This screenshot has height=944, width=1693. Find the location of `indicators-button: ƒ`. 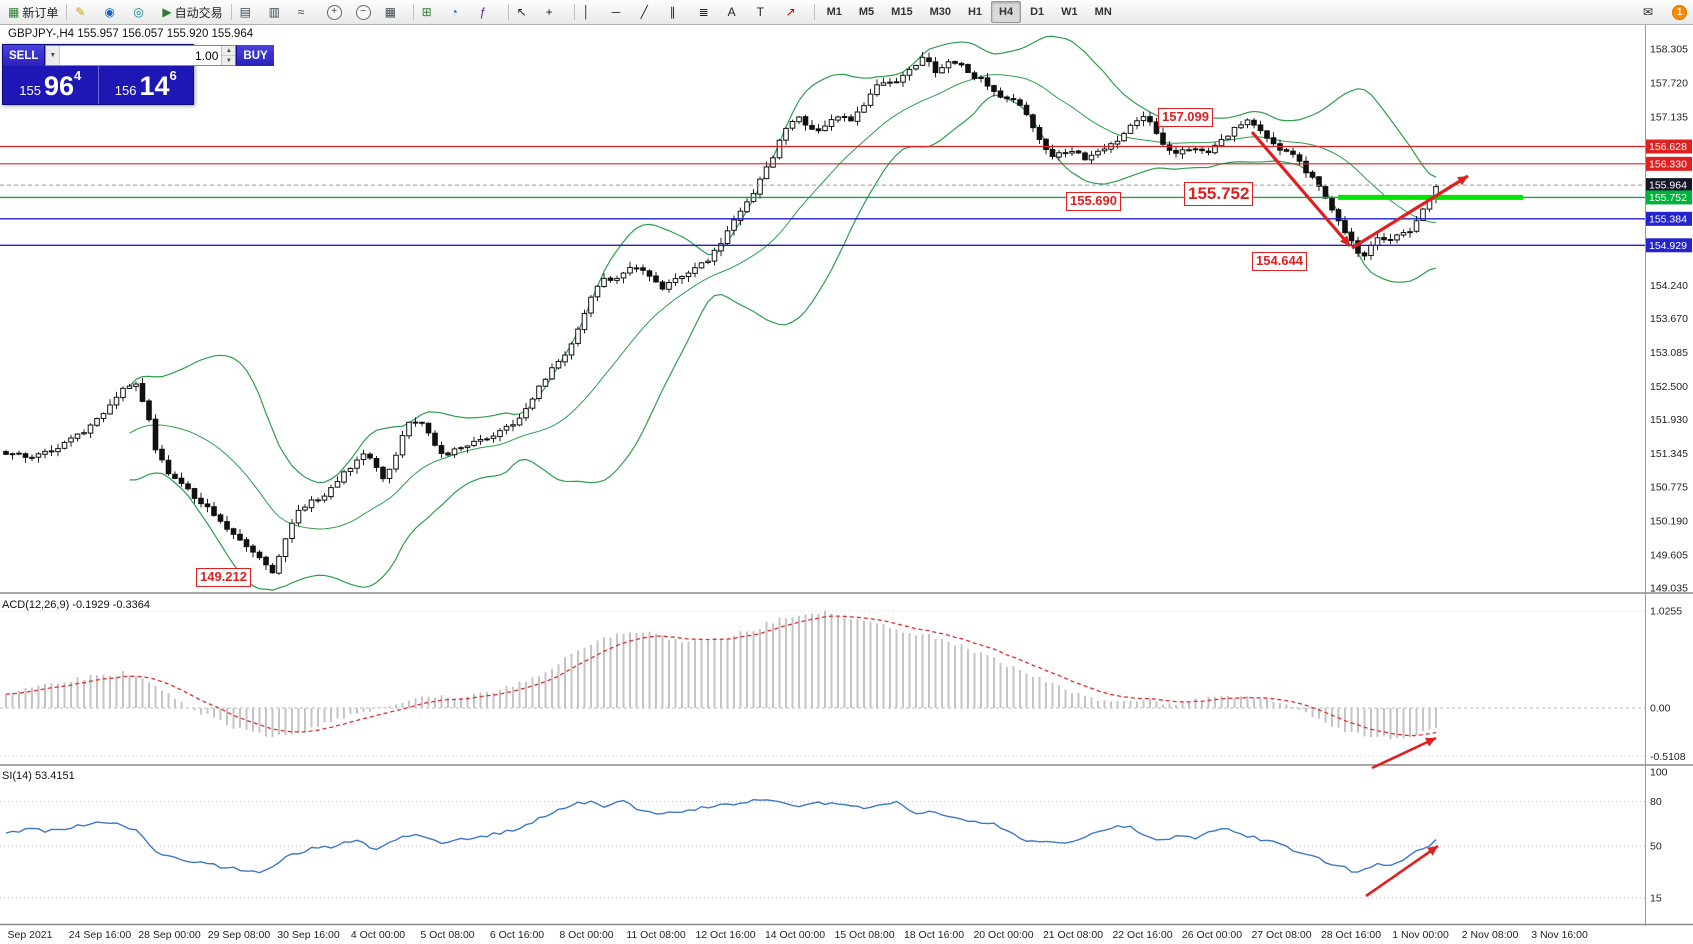

indicators-button: ƒ is located at coordinates (490, 12).